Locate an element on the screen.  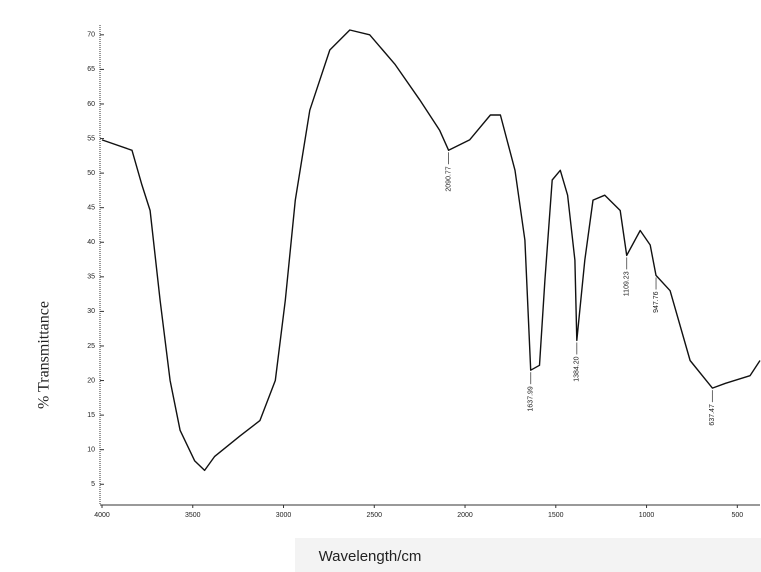
annotation-label: 1384.20 is located at coordinates (577, 368).